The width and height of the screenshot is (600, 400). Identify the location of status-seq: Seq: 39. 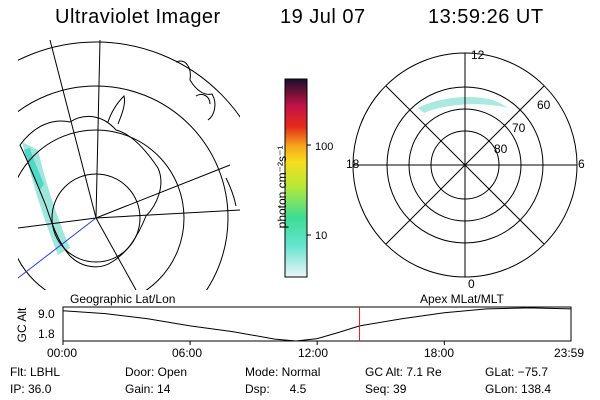
(386, 389).